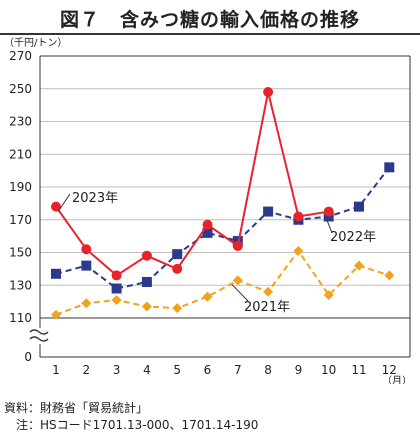  I want to click on series-label-2022年: 2022年, so click(353, 237).